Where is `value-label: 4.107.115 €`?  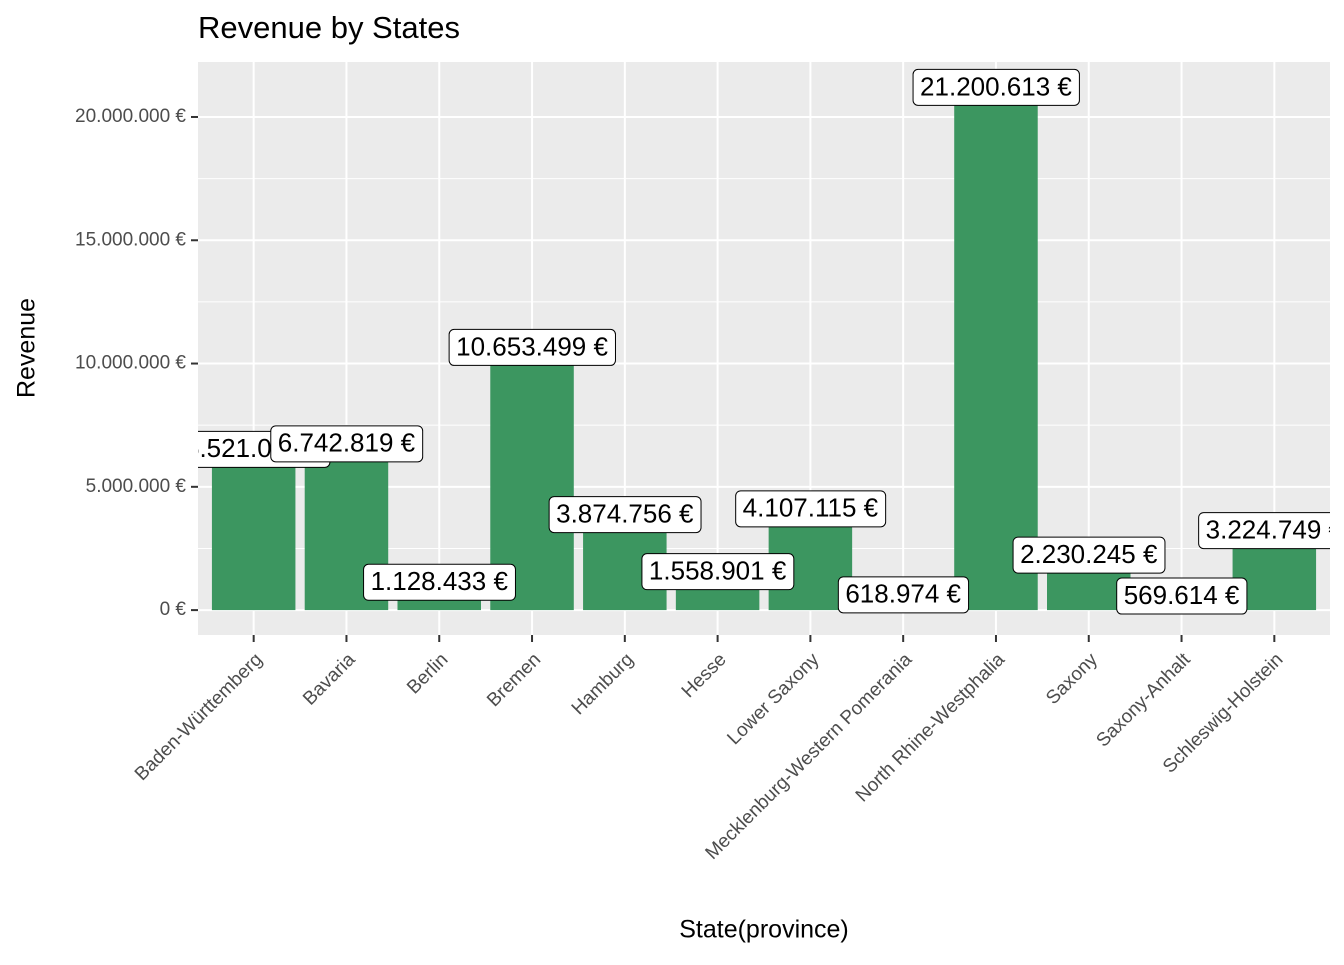
value-label: 4.107.115 € is located at coordinates (811, 509).